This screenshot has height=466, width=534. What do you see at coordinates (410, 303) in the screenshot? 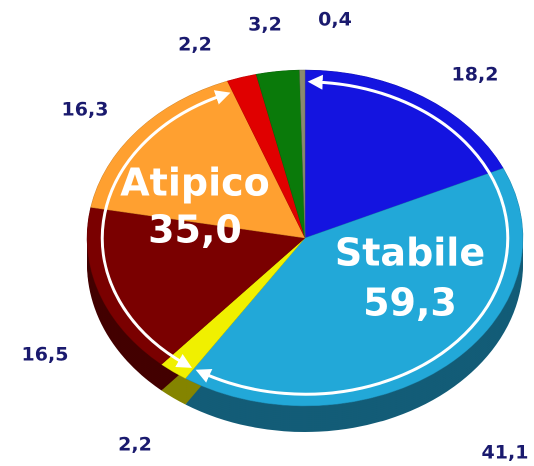
I see `group-value: 59,3` at bounding box center [410, 303].